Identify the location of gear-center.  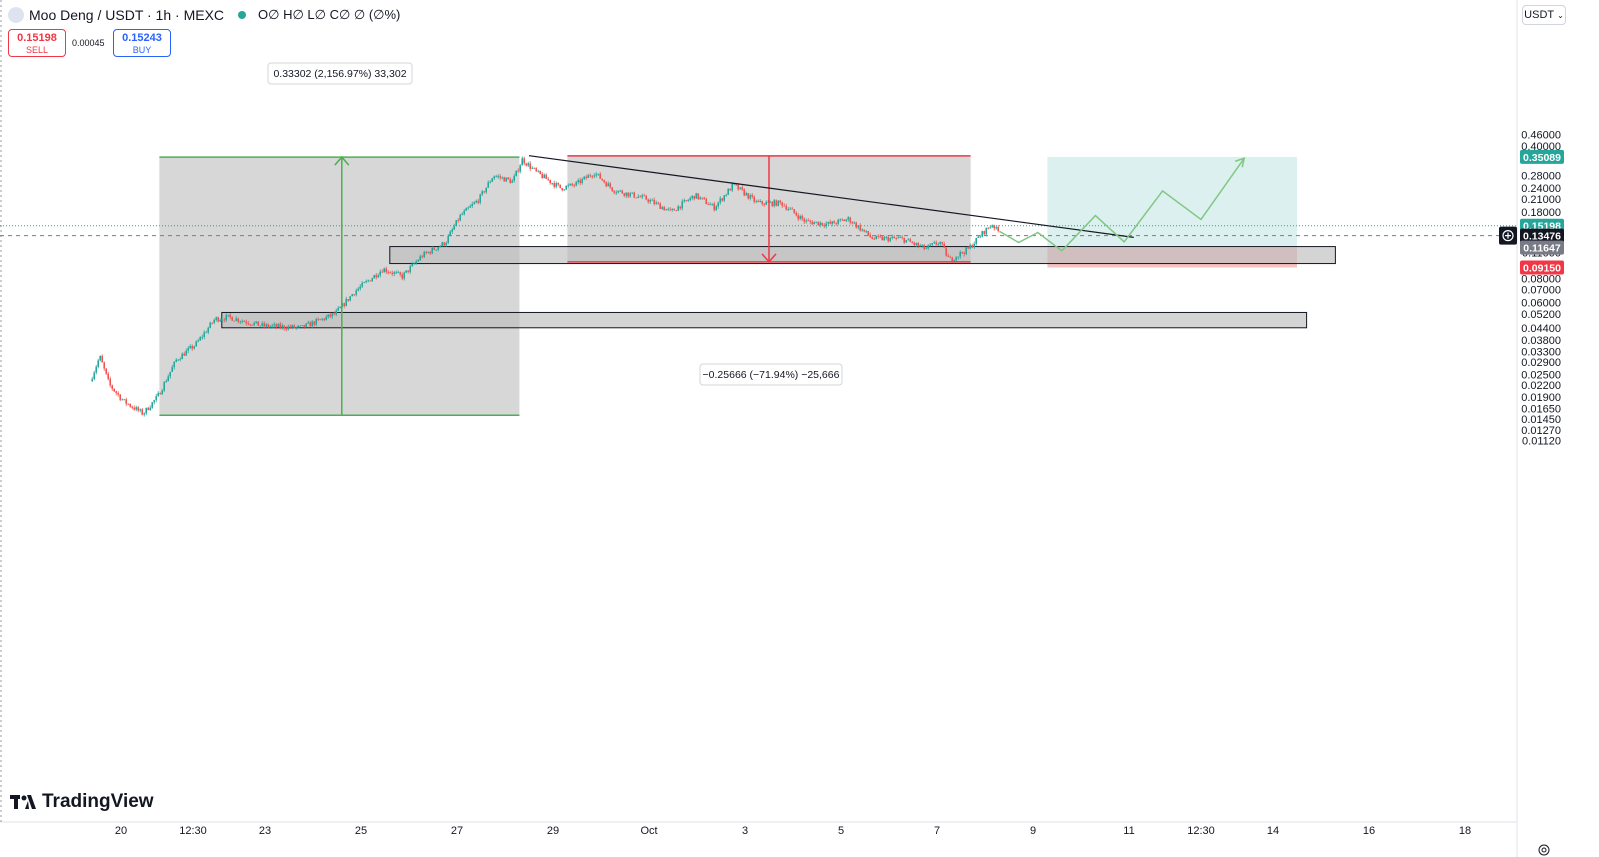
(1544, 850).